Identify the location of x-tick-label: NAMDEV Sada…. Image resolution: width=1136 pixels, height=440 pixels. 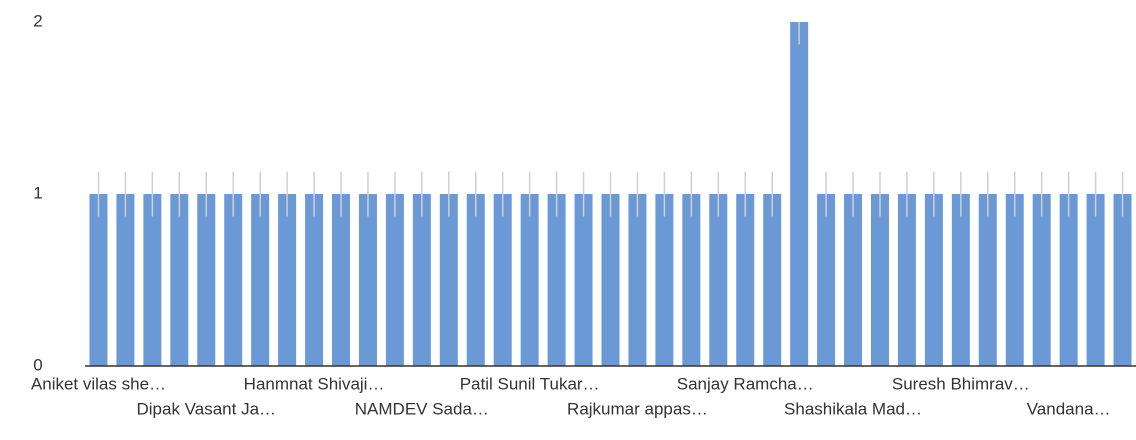
(422, 408).